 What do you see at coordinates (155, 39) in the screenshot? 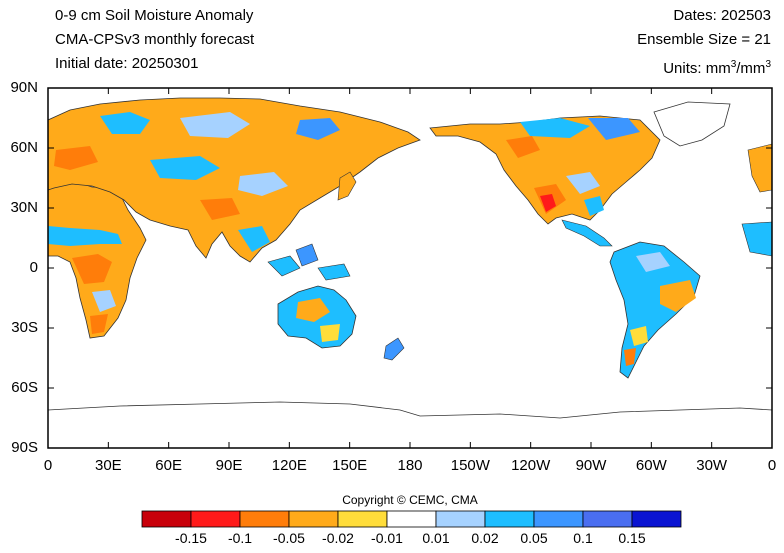
I see `model-name: CMA-CPSv3 monthly forecast` at bounding box center [155, 39].